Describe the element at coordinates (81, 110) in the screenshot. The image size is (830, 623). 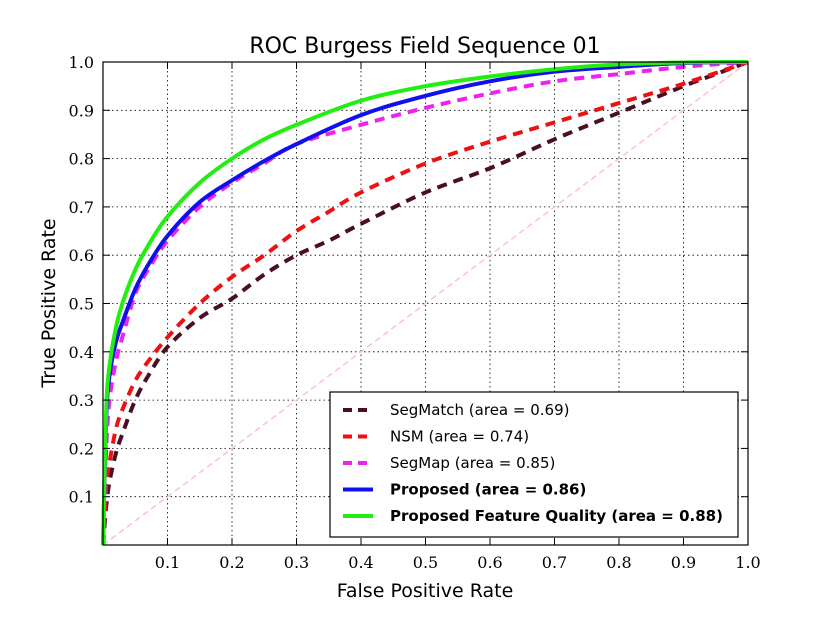
I see `y-tick-label: 0.9` at that location.